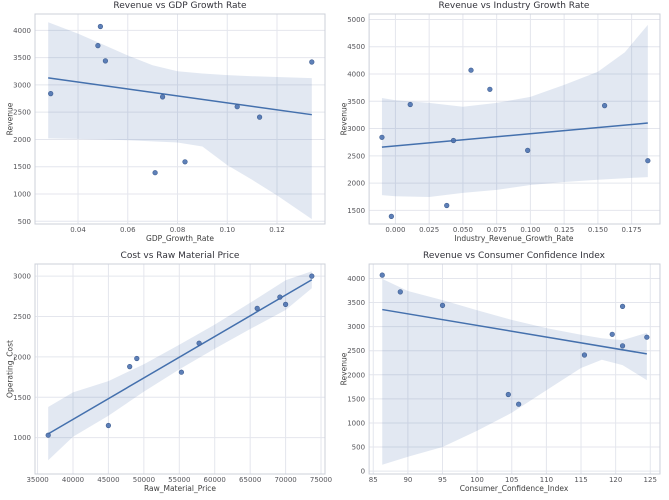  What do you see at coordinates (37, 480) in the screenshot?
I see `x-tick-label: 35000` at bounding box center [37, 480].